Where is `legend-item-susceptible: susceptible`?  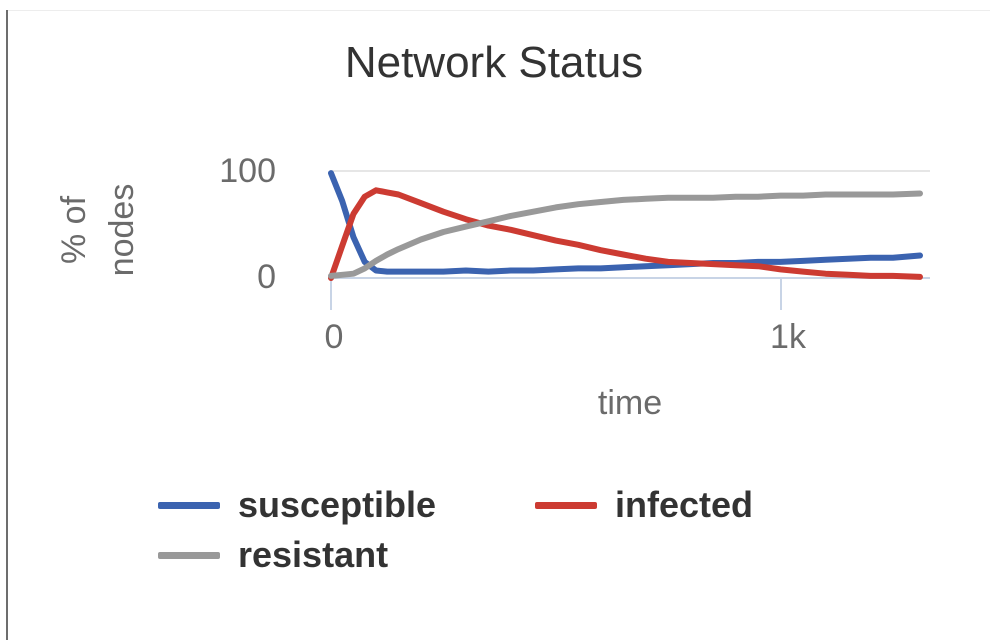
legend-item-susceptible: susceptible is located at coordinates (297, 505).